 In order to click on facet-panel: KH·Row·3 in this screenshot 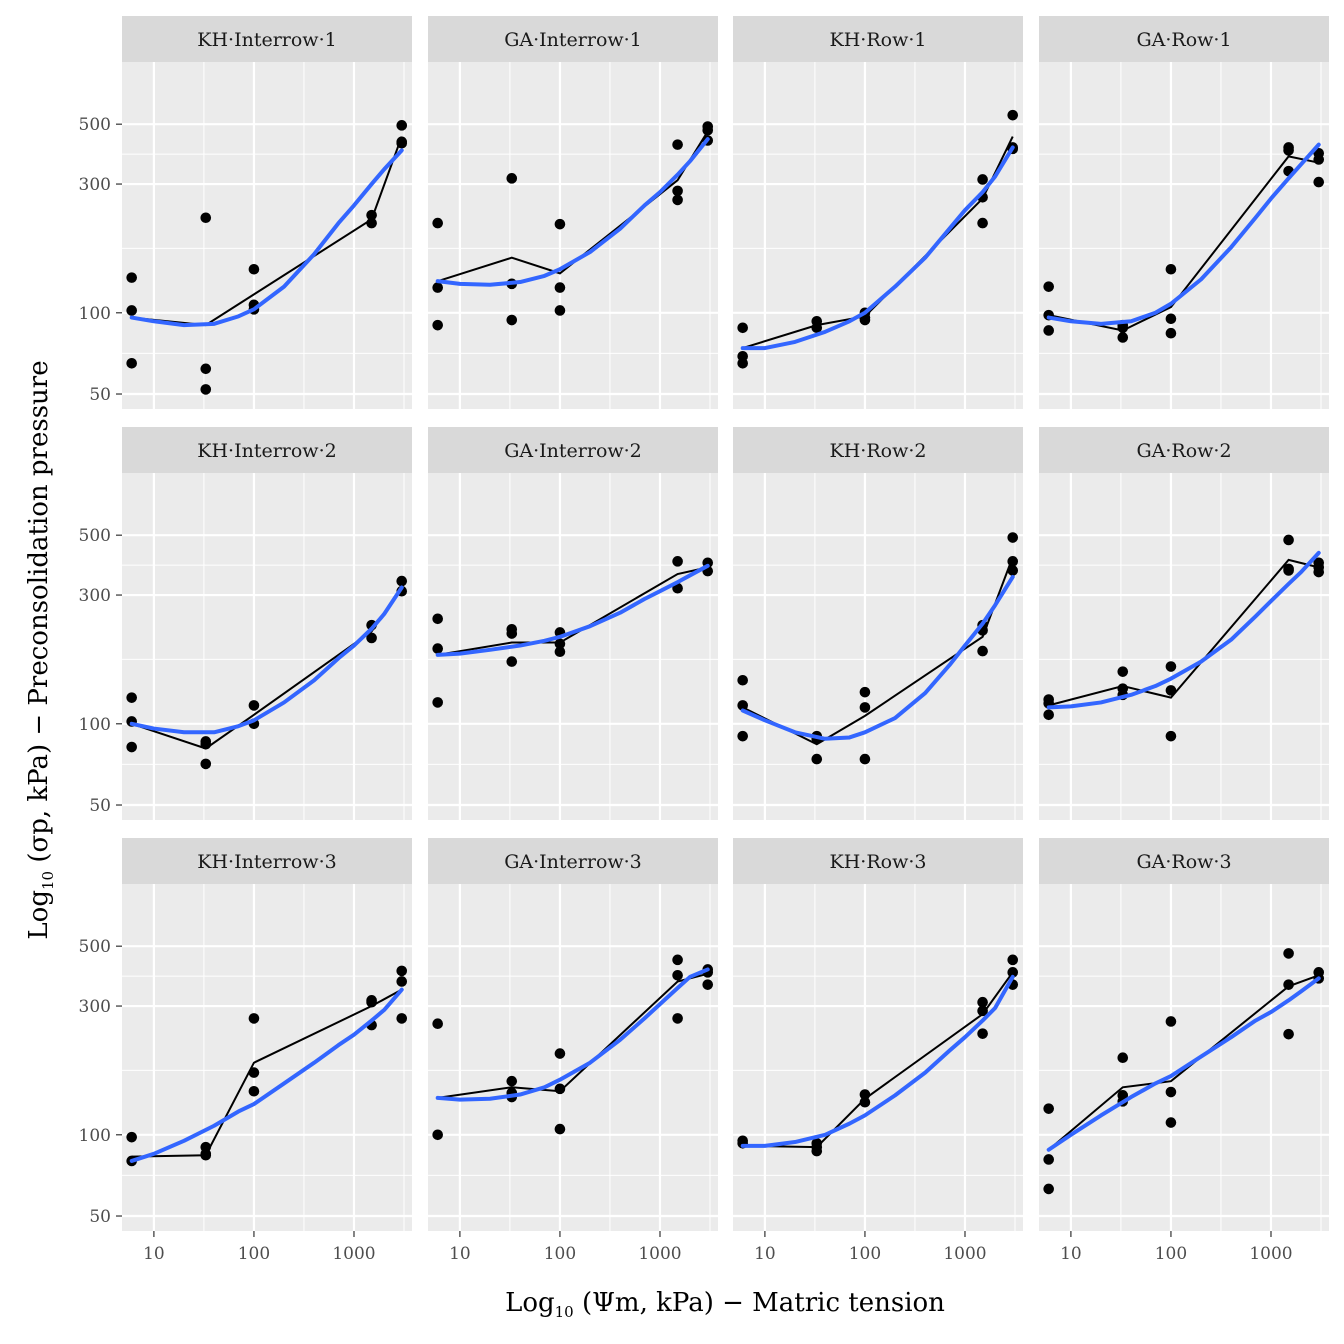, I will do `click(878, 1034)`.